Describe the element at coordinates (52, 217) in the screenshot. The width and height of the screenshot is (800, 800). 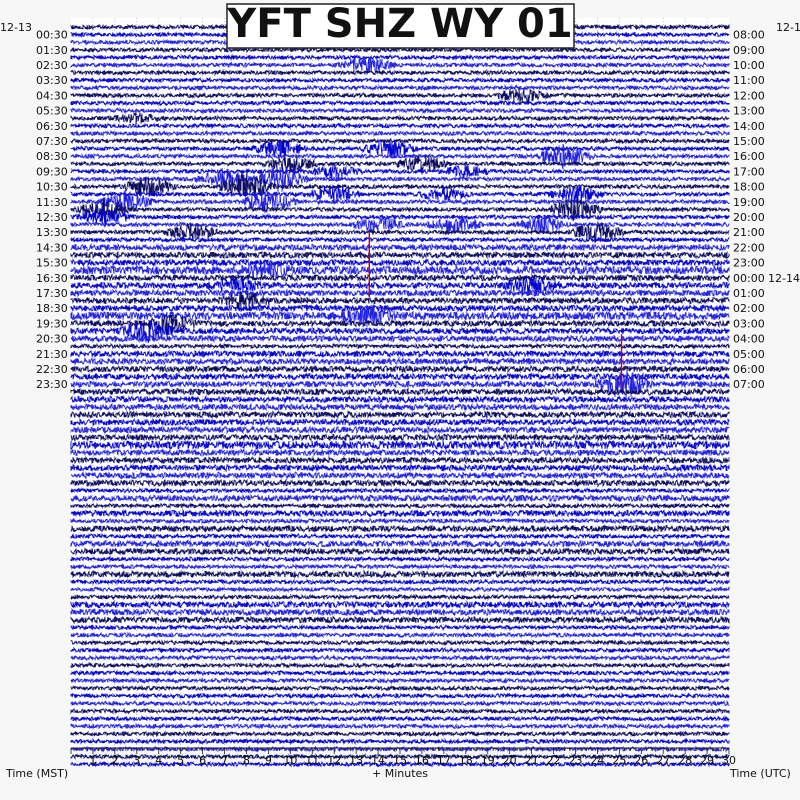
I see `left-time-label: 12:30` at that location.